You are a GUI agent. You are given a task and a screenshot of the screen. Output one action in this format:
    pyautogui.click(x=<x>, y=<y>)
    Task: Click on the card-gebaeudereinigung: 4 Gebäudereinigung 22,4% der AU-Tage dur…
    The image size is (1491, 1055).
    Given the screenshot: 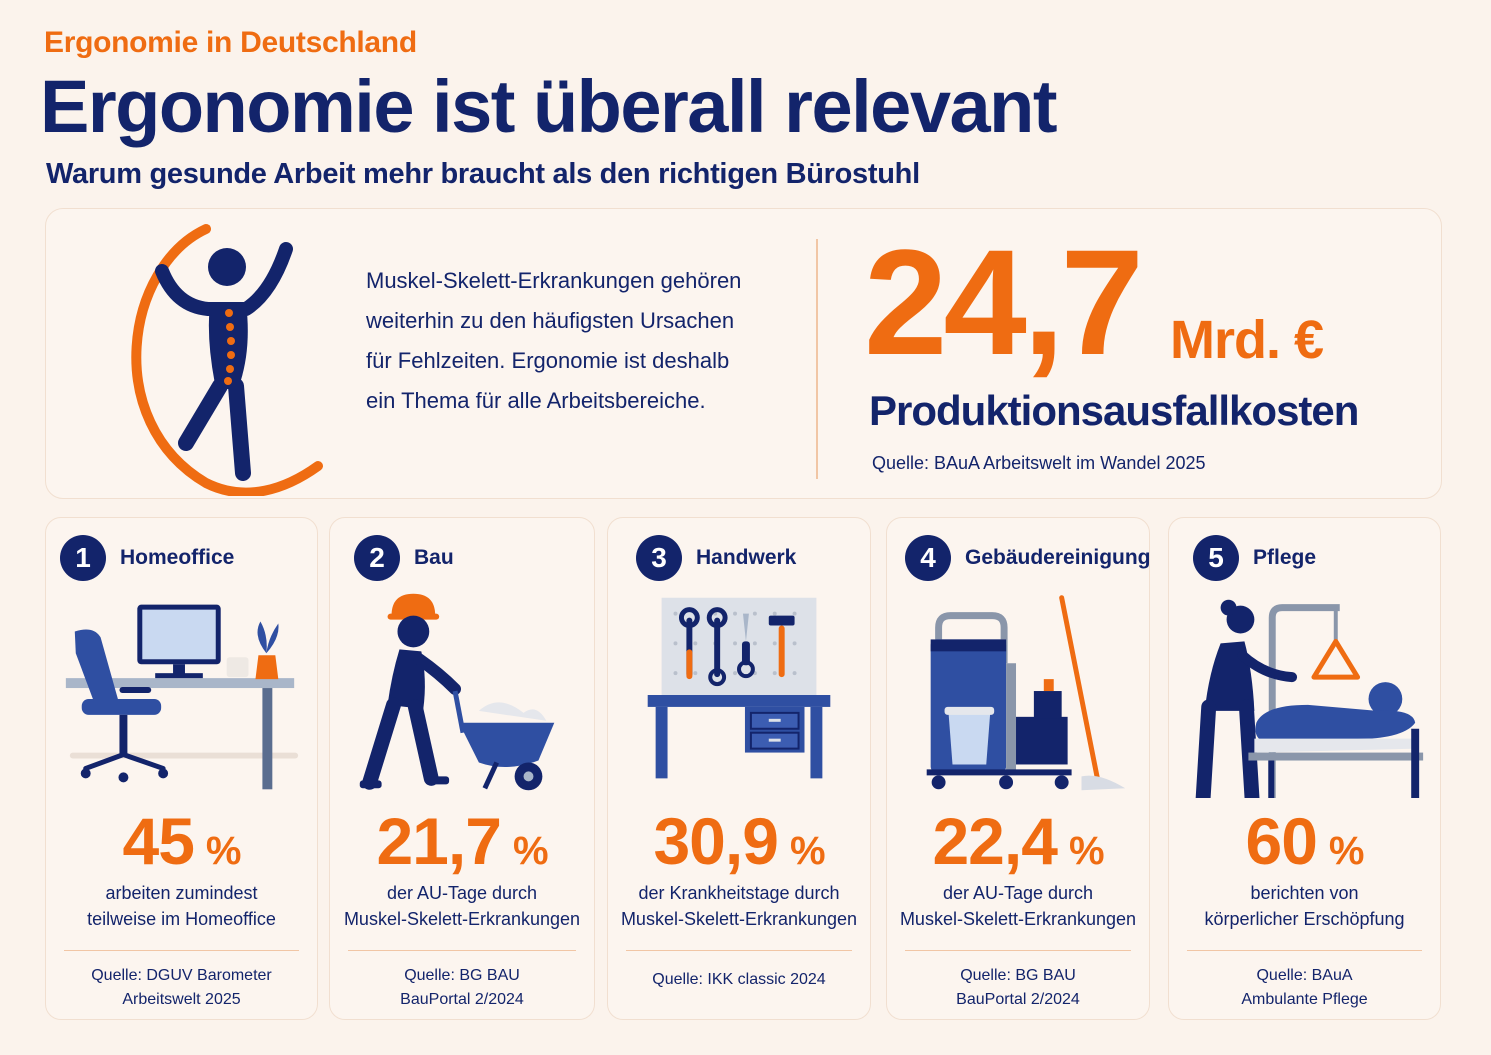 What is the action you would take?
    pyautogui.click(x=1018, y=768)
    